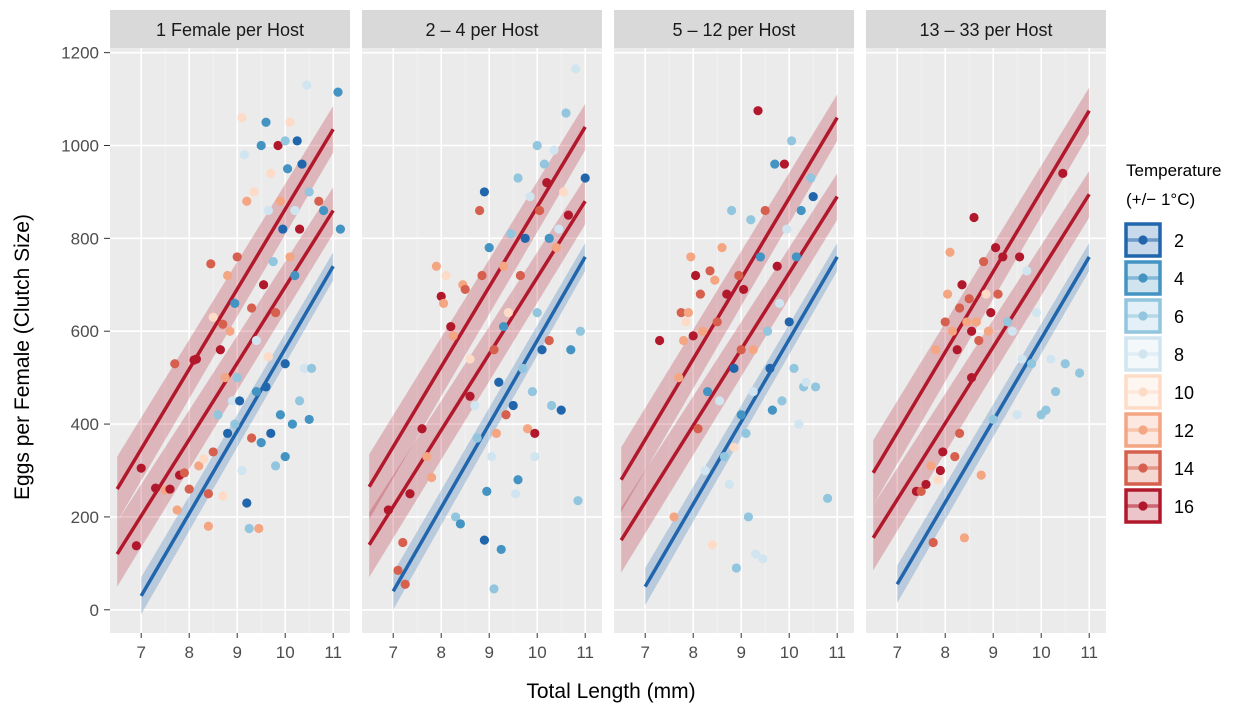  What do you see at coordinates (1154, 316) in the screenshot?
I see `legend-key-6: 6` at bounding box center [1154, 316].